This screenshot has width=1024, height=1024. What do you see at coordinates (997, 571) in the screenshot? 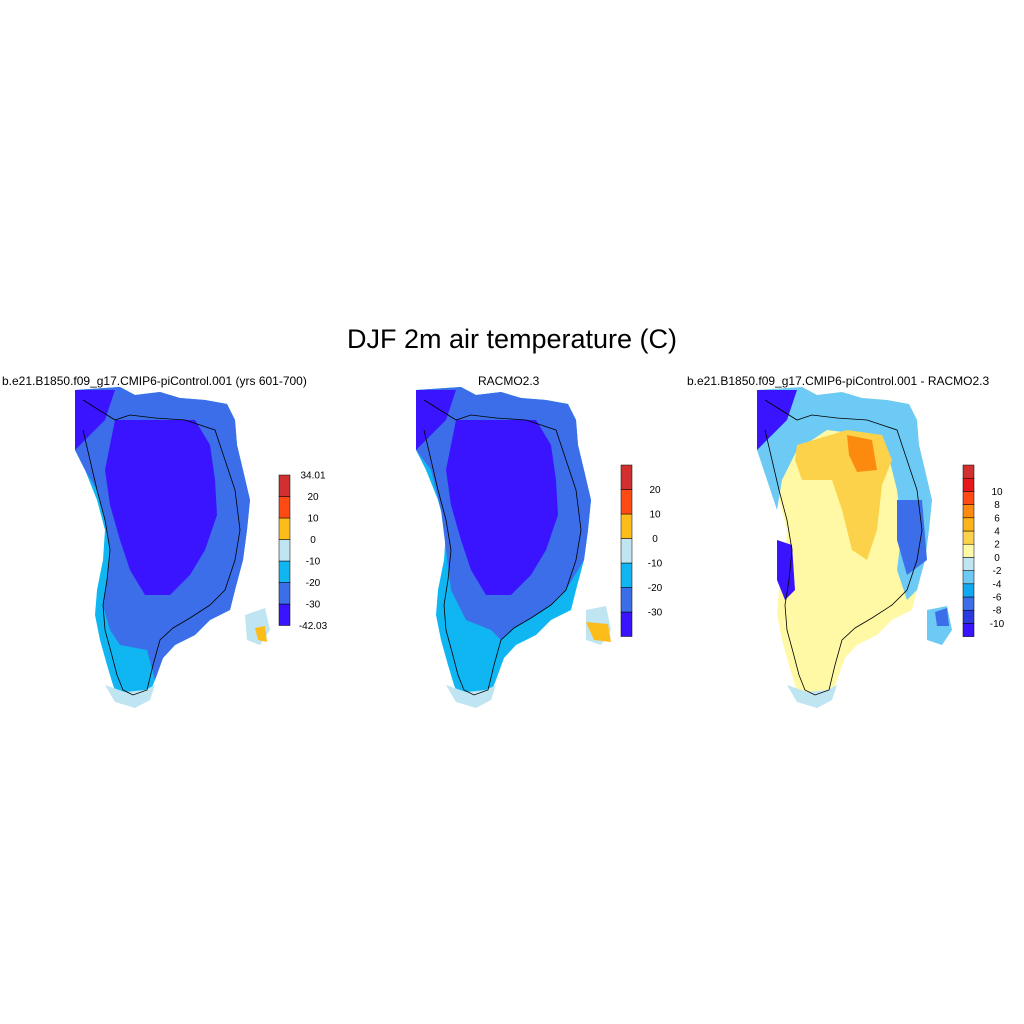
I see `colorbar-label: -2` at bounding box center [997, 571].